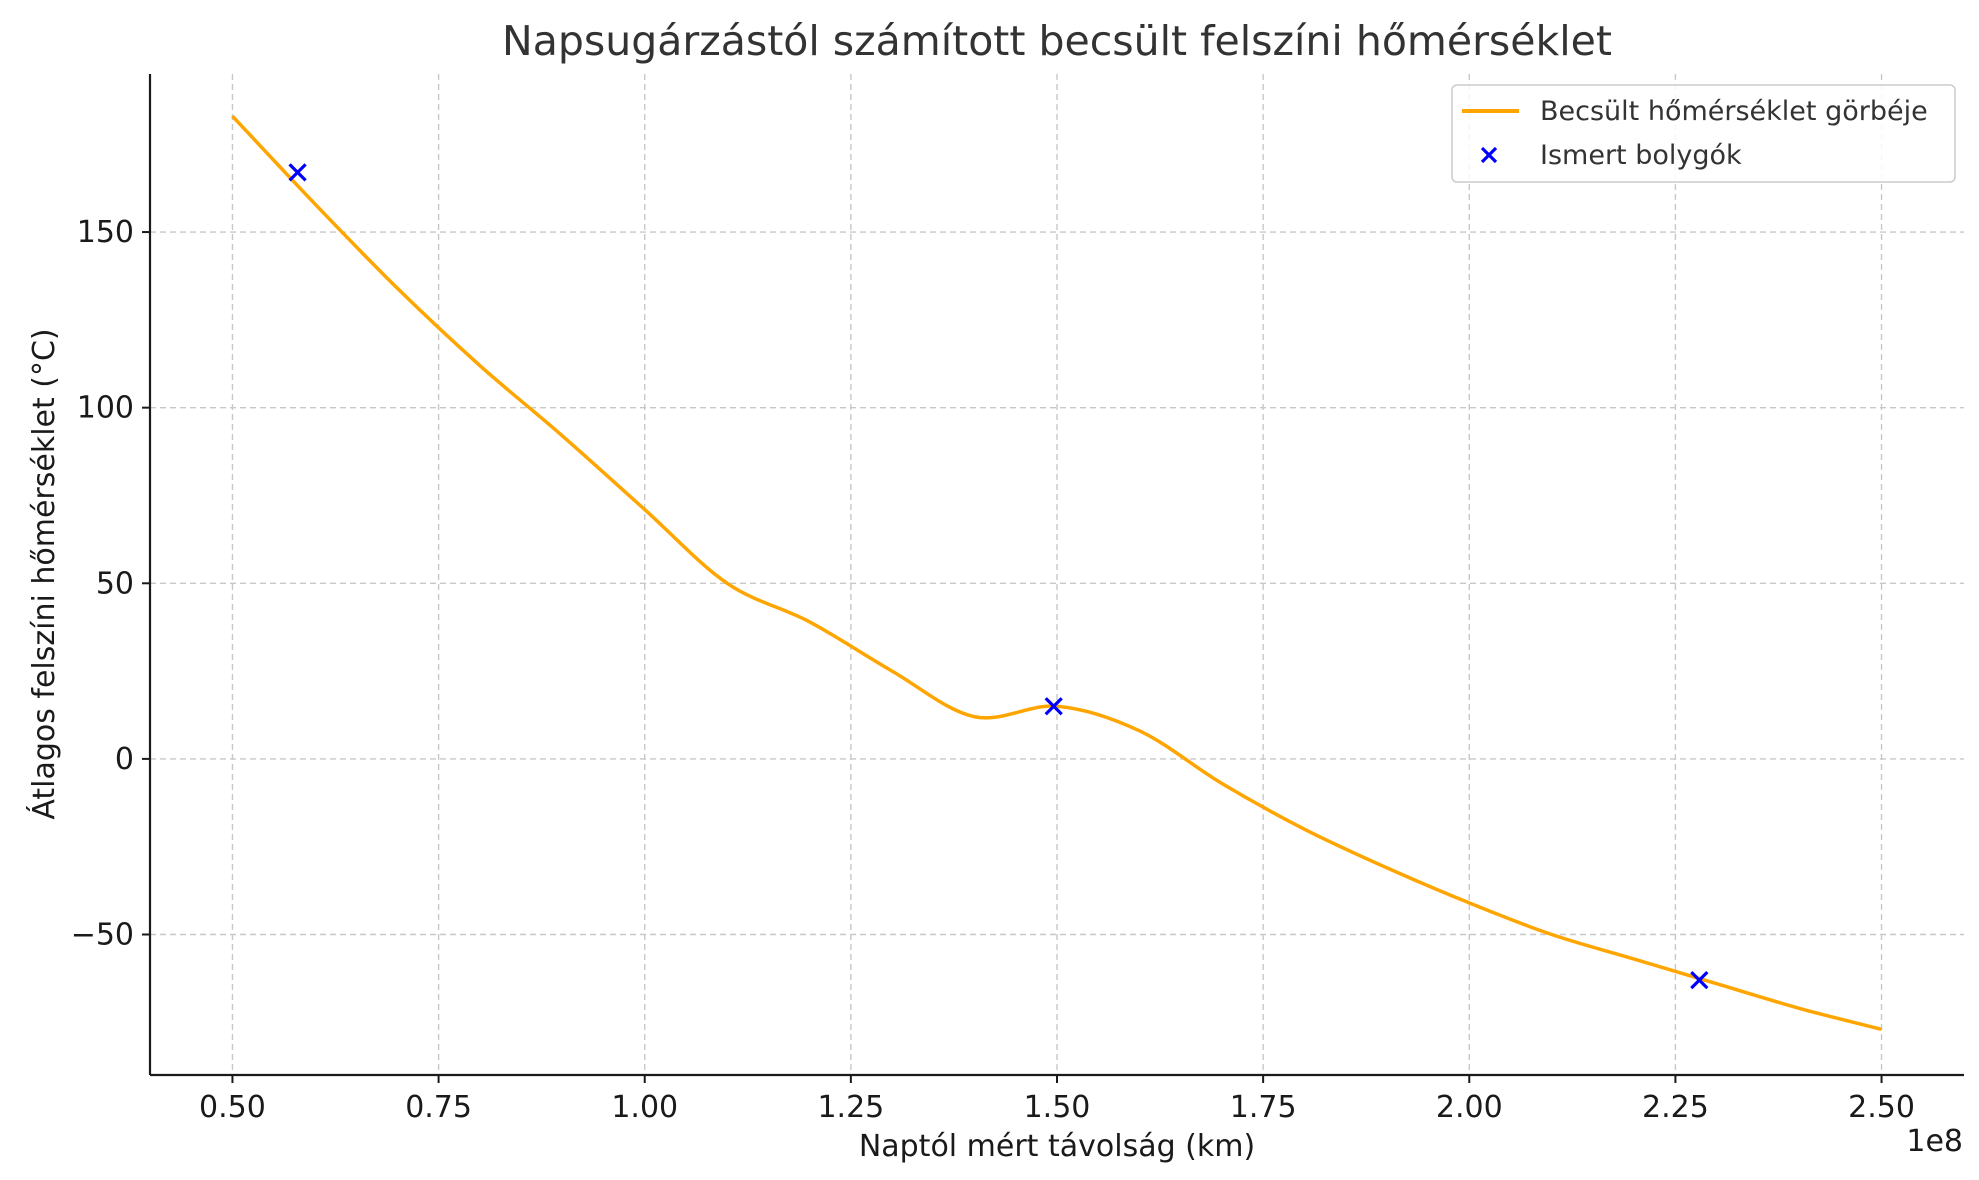  What do you see at coordinates (1057, 1146) in the screenshot?
I see `x-axis-label: Naptól mért távolság (km)` at bounding box center [1057, 1146].